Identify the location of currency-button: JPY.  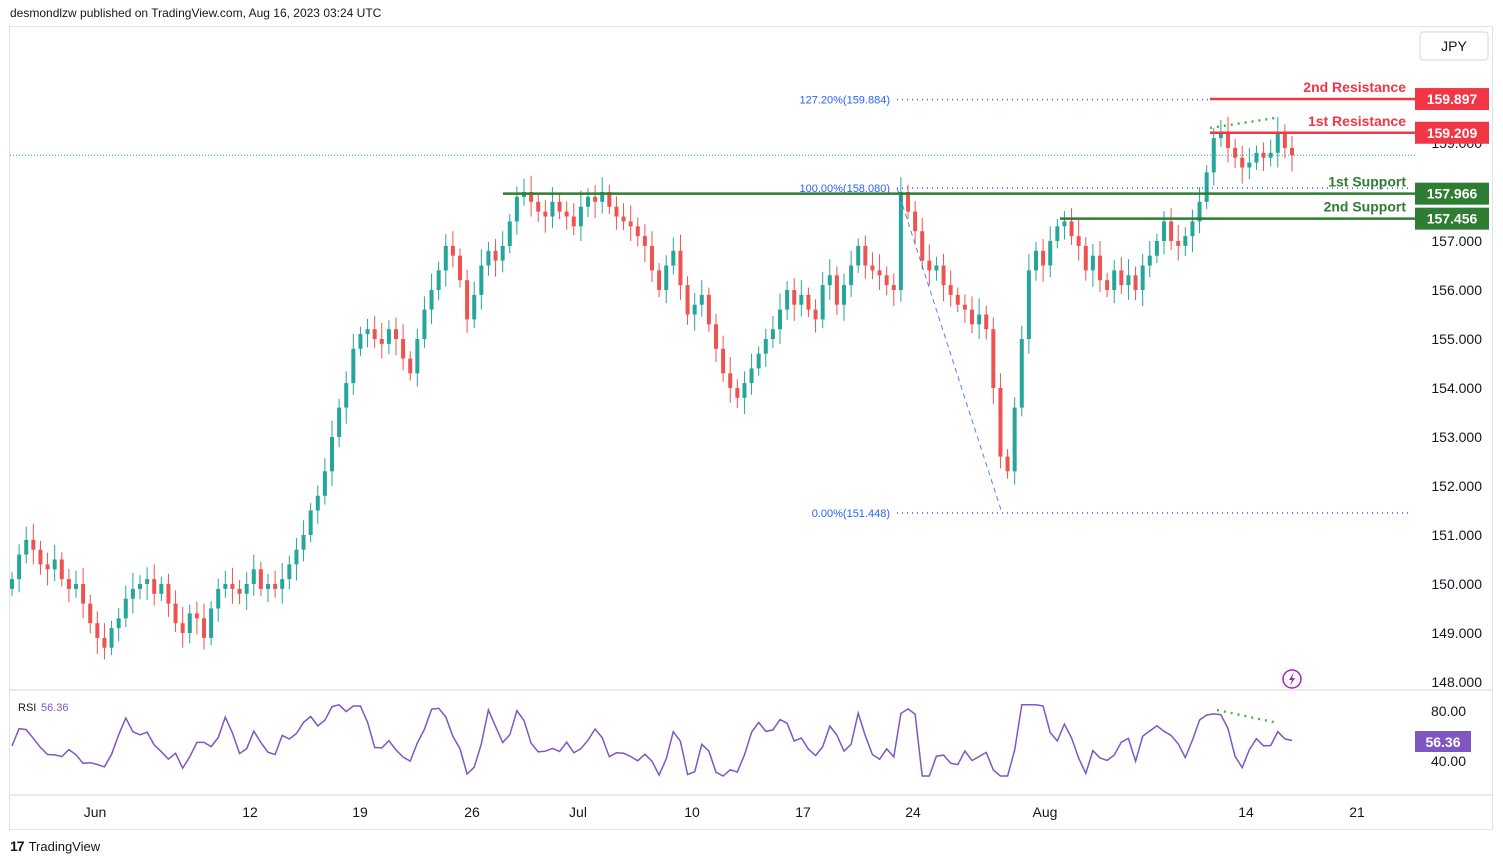
(1454, 46).